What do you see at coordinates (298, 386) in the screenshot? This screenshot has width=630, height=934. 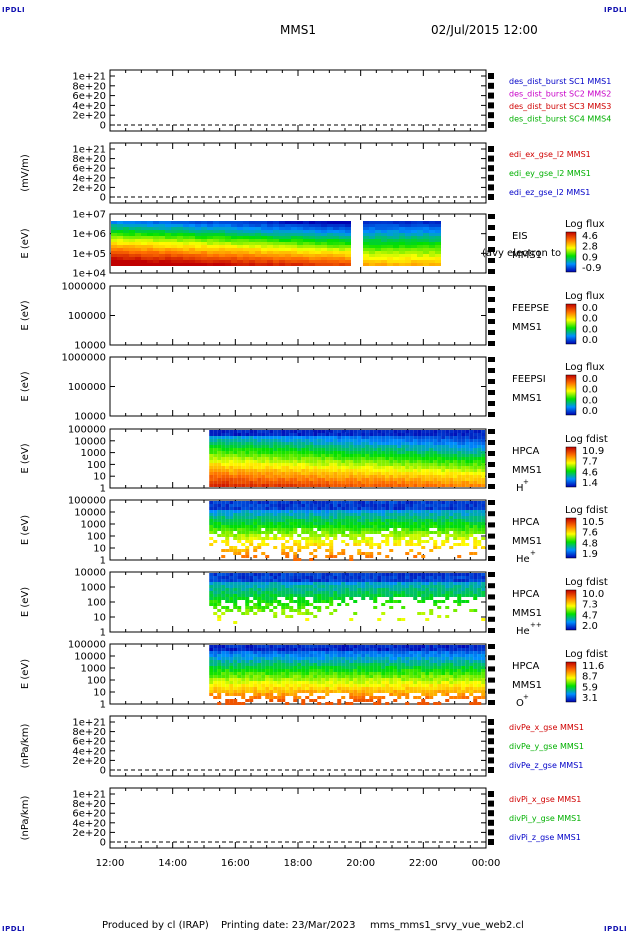 I see `panel-frame` at bounding box center [298, 386].